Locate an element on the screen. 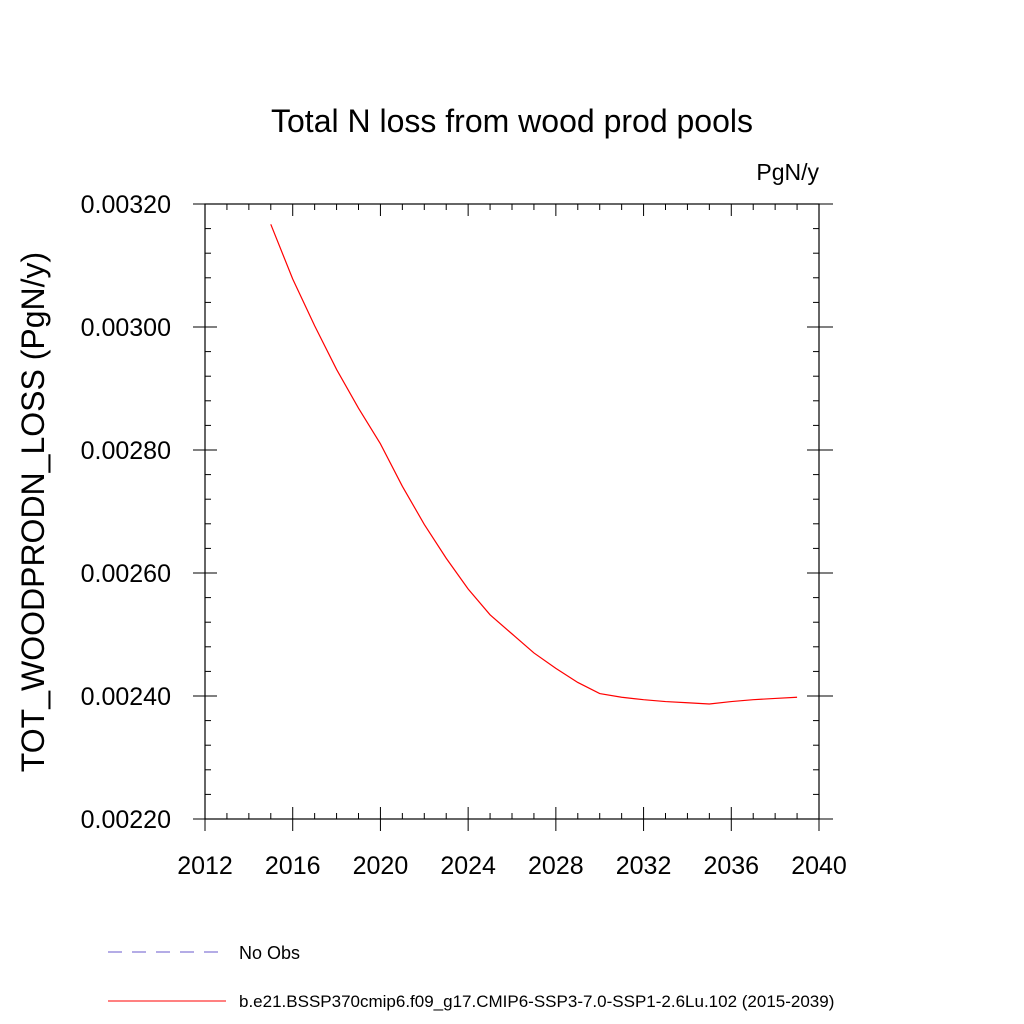 The image size is (1024, 1024). y-tick-label: 0.00260 is located at coordinates (126, 574).